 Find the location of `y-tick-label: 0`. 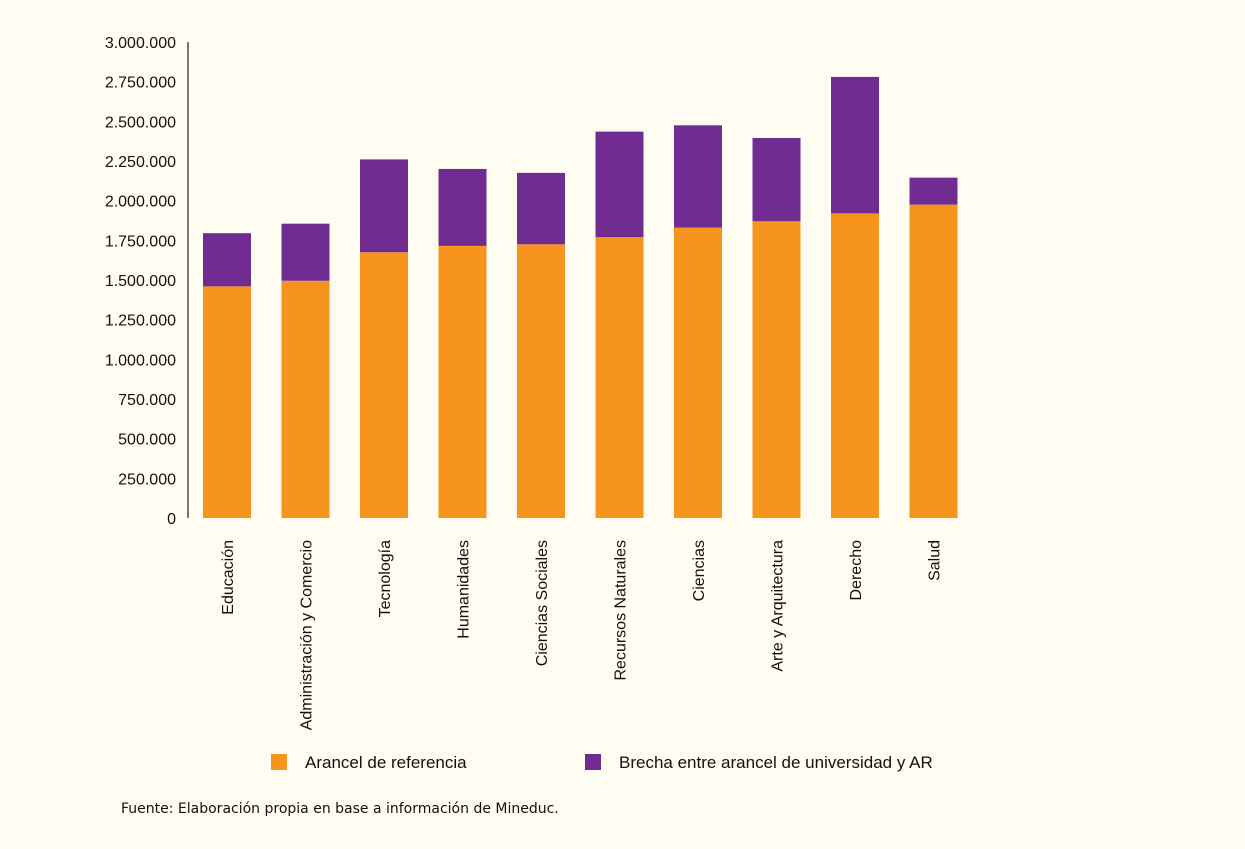

y-tick-label: 0 is located at coordinates (171, 519).